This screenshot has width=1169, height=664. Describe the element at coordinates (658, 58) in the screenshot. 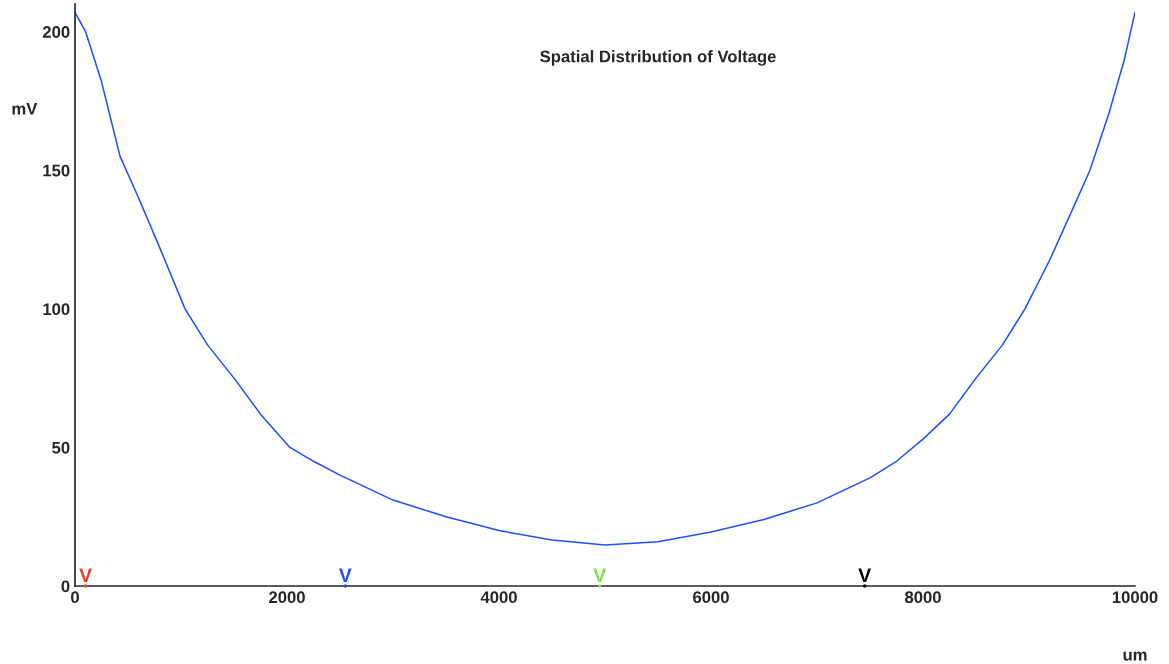

I see `text: Spatial Distribution of Voltage` at that location.